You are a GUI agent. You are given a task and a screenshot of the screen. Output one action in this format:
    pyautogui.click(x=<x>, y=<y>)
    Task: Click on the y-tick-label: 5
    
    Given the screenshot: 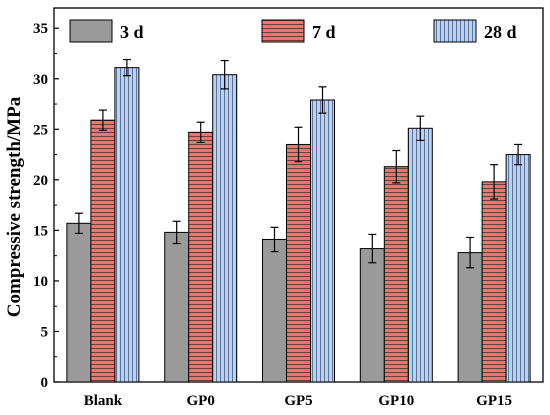 What is the action you would take?
    pyautogui.click(x=45, y=332)
    